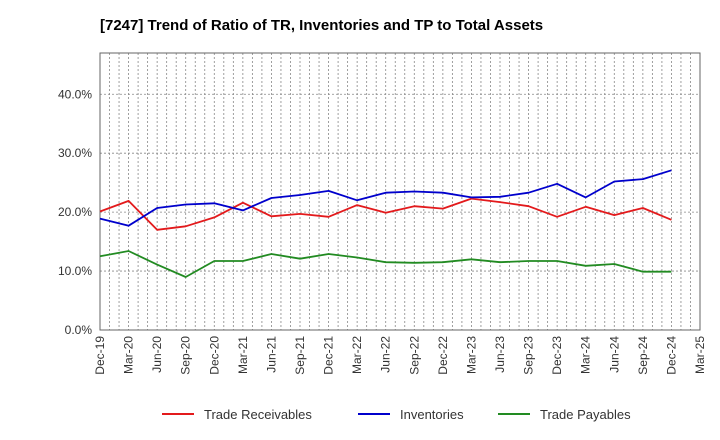  What do you see at coordinates (443, 355) in the screenshot?
I see `x-tick-label: Dec-22` at bounding box center [443, 355].